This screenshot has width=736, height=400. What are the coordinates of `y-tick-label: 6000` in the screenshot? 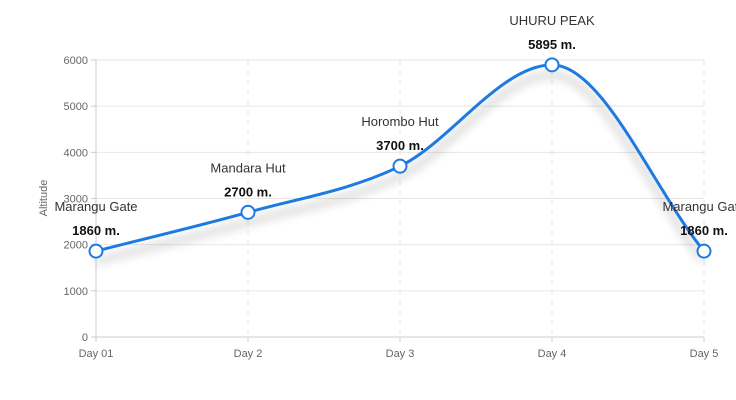 It's located at (76, 61).